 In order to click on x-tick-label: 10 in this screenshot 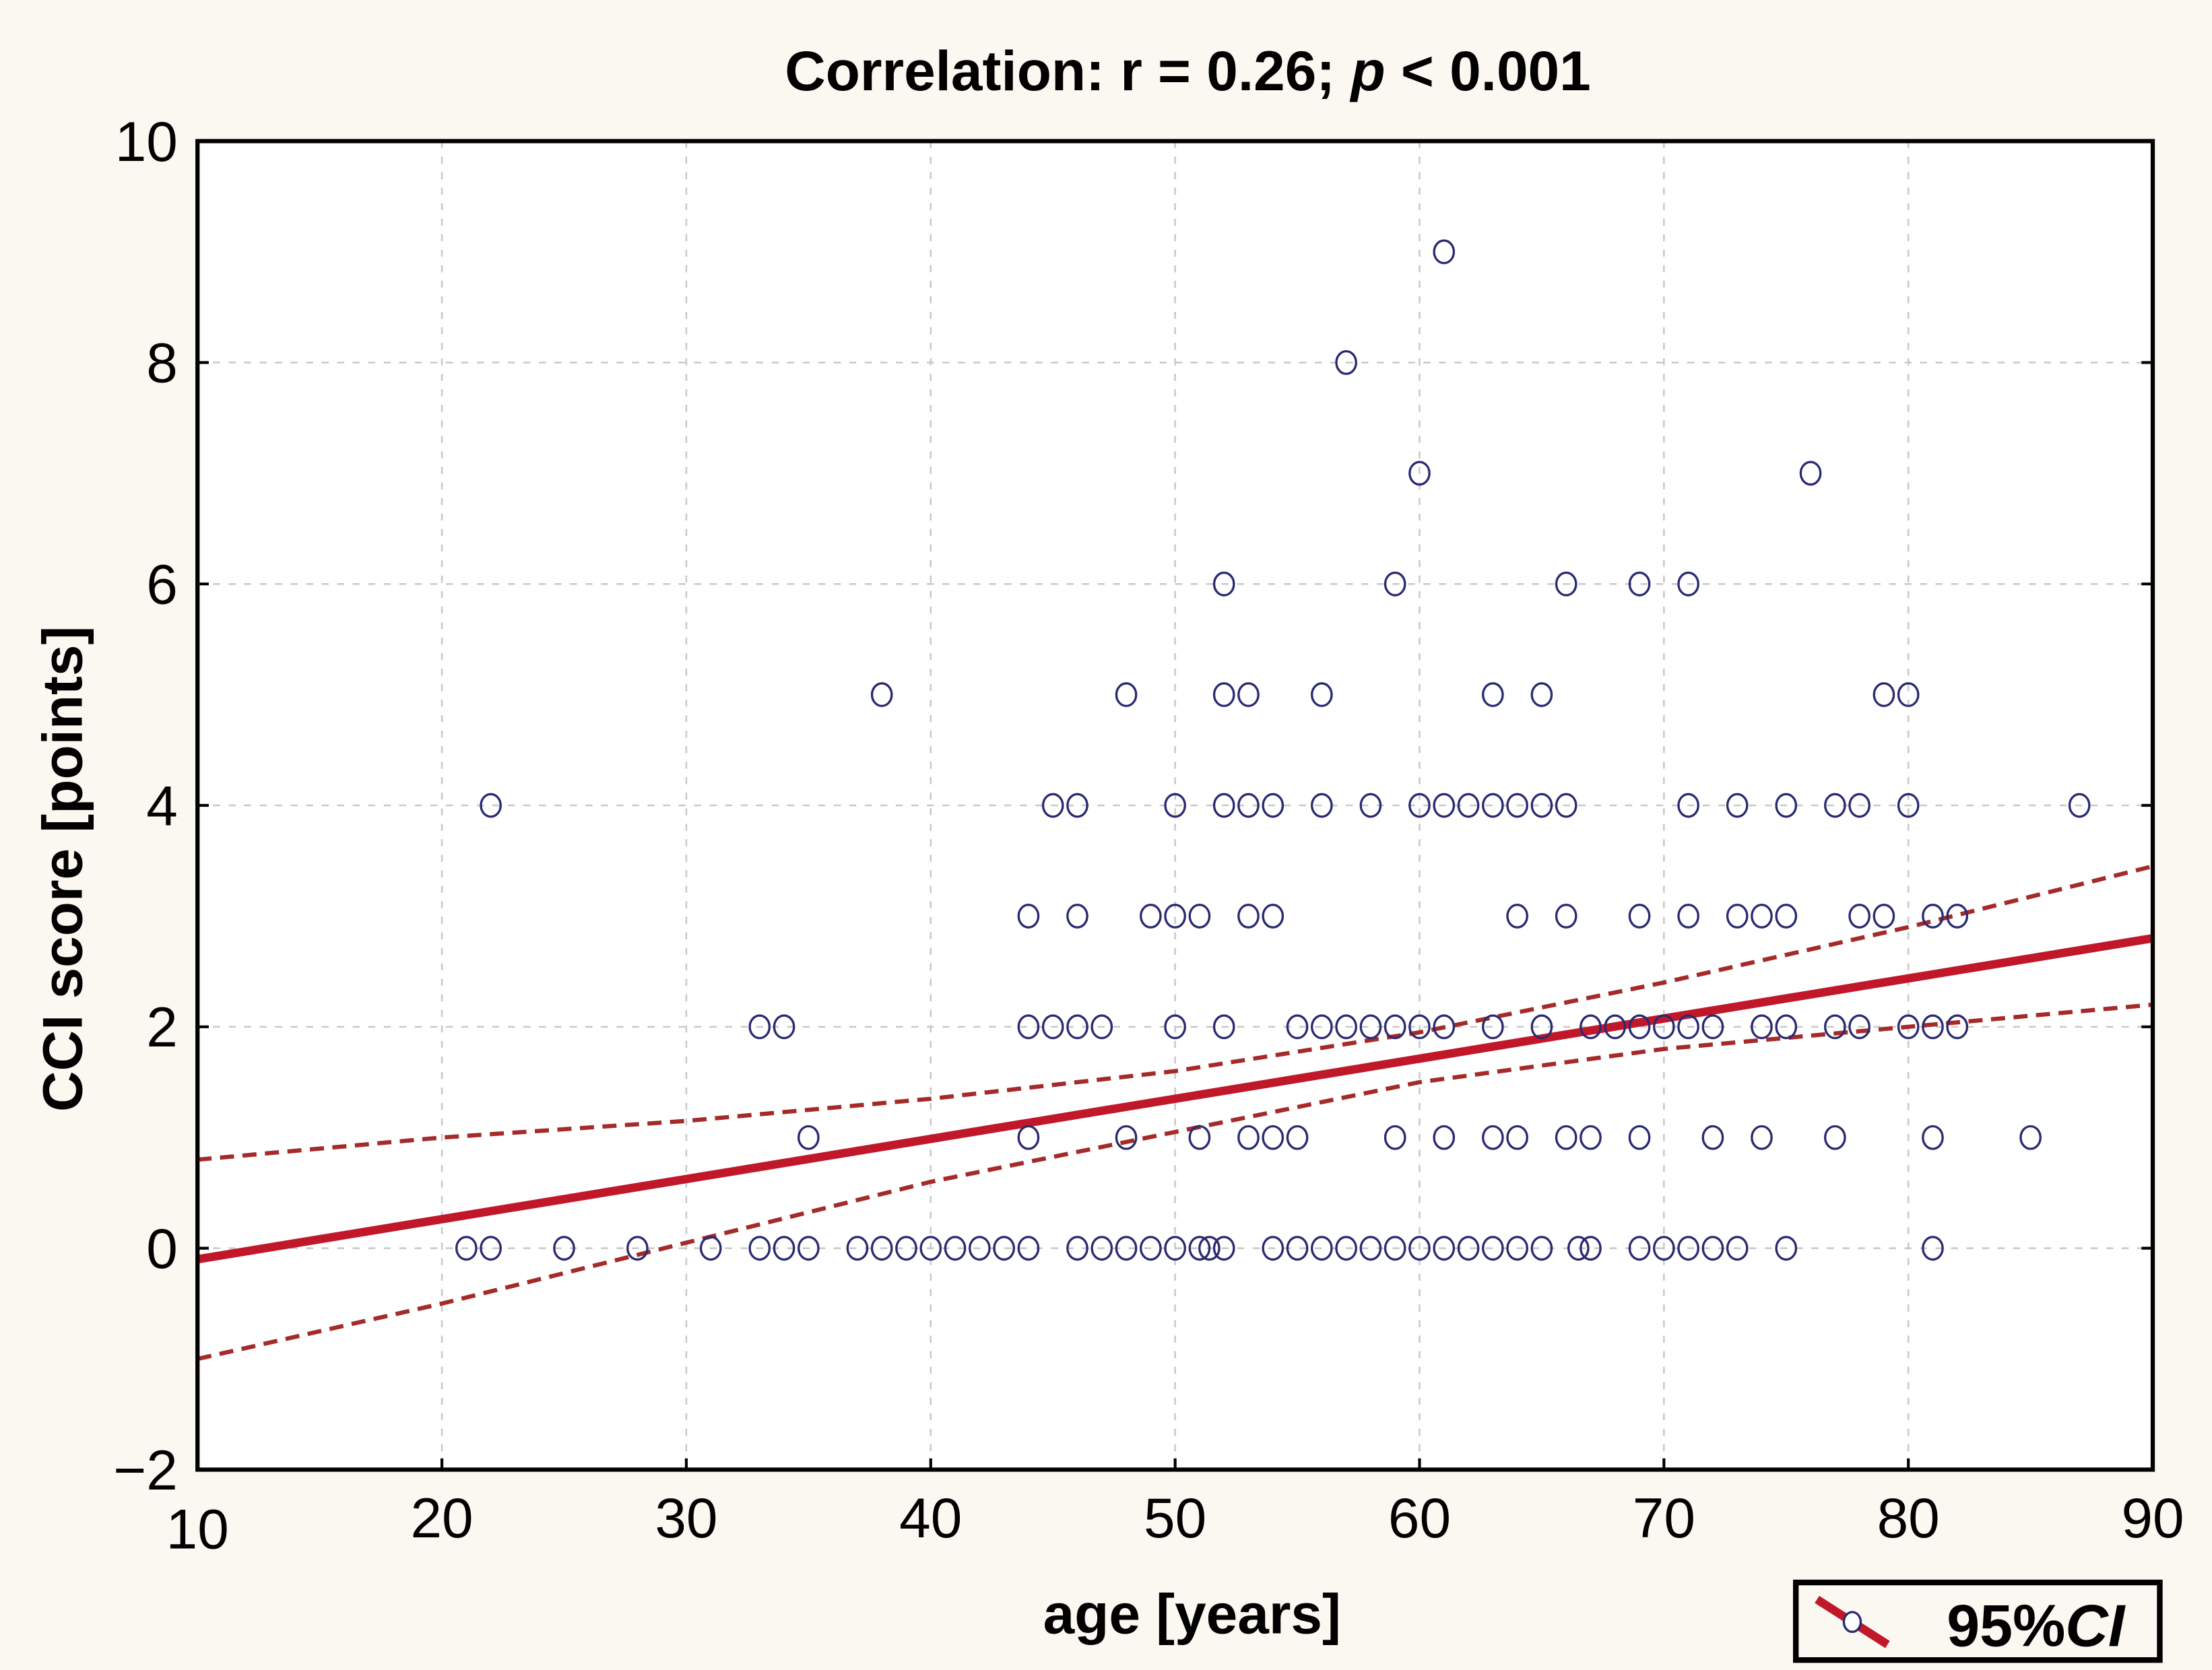, I will do `click(197, 1529)`.